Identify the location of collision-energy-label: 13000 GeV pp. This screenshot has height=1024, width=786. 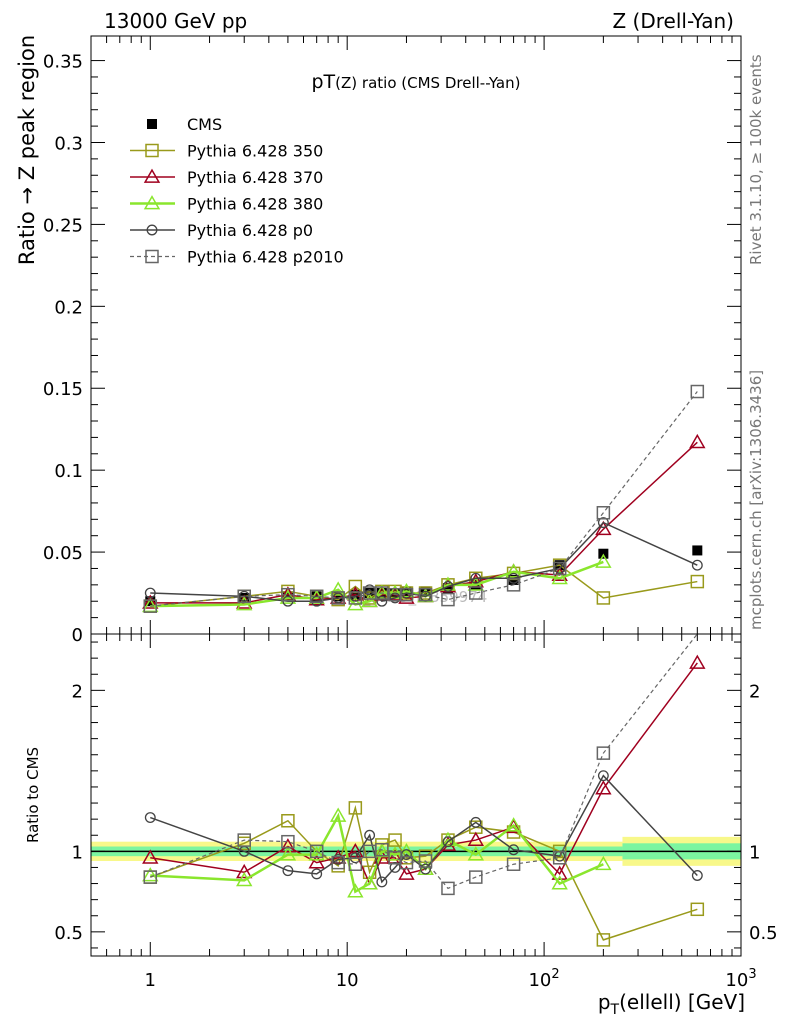
(175, 21).